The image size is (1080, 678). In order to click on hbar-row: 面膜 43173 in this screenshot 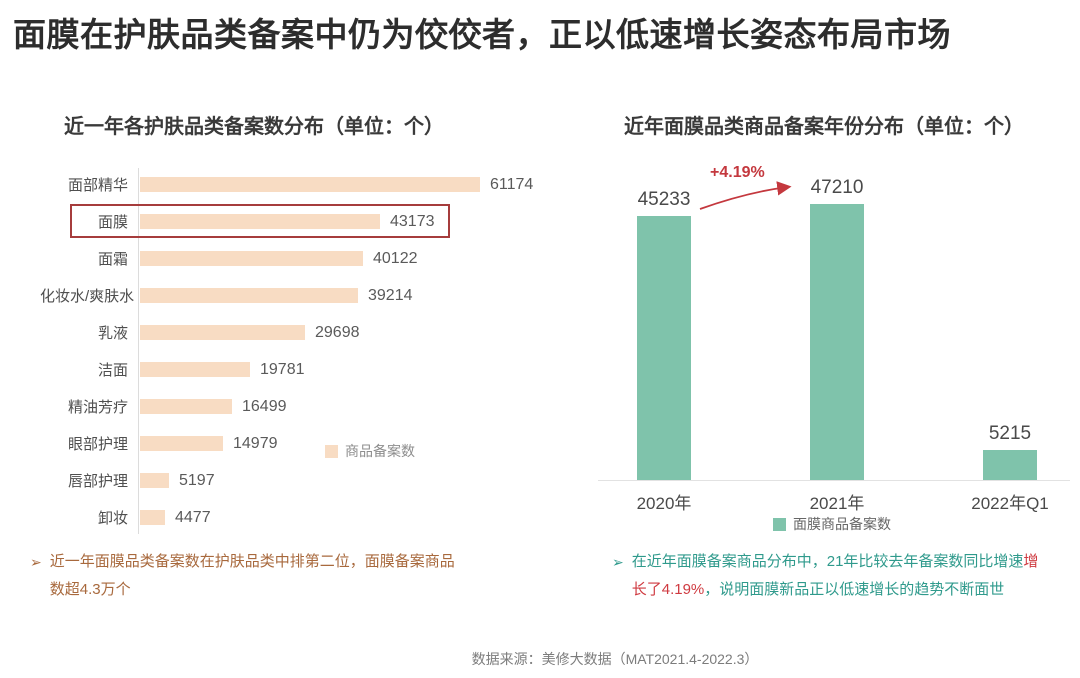, I will do `click(310, 221)`.